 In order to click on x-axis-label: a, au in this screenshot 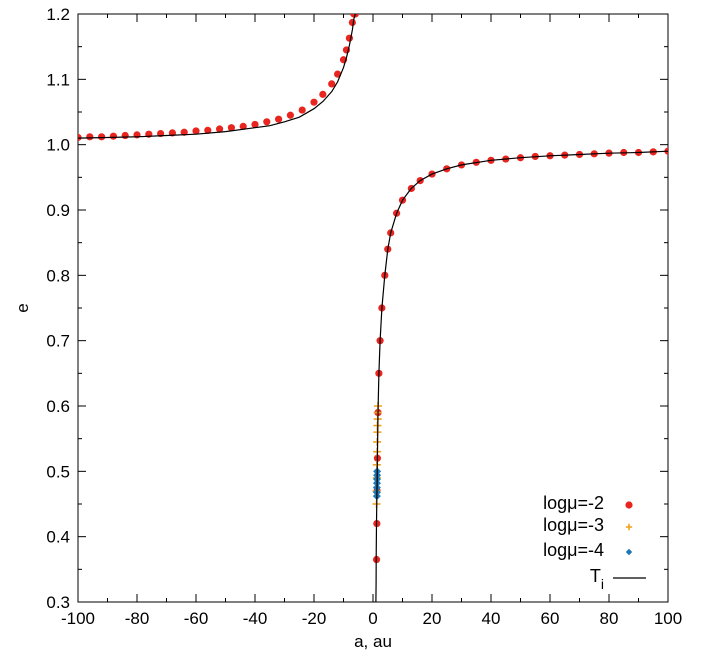, I will do `click(373, 641)`.